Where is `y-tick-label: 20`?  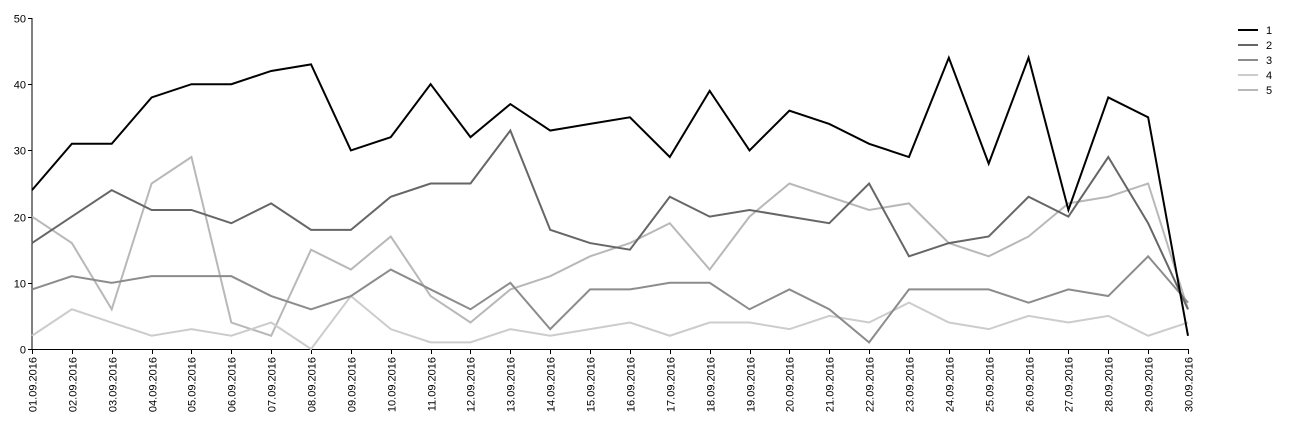
y-tick-label: 20 is located at coordinates (20, 219).